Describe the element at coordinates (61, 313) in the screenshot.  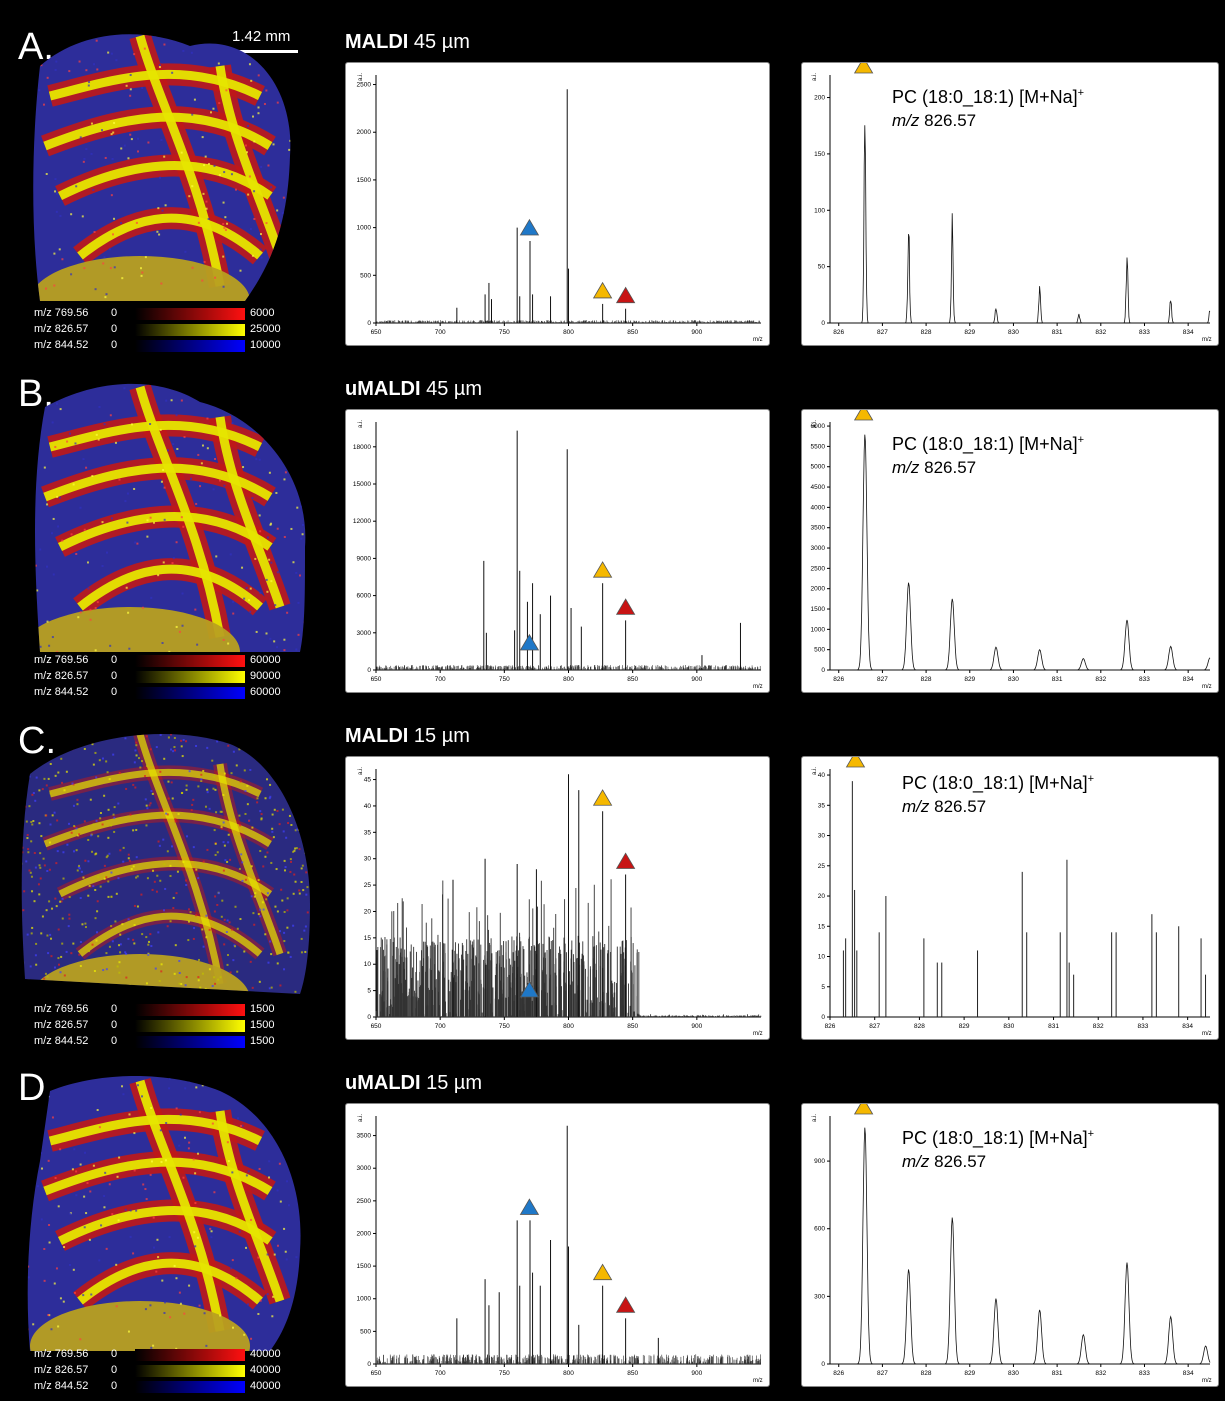
I see `legend-mz-label: m/z 769.56` at that location.